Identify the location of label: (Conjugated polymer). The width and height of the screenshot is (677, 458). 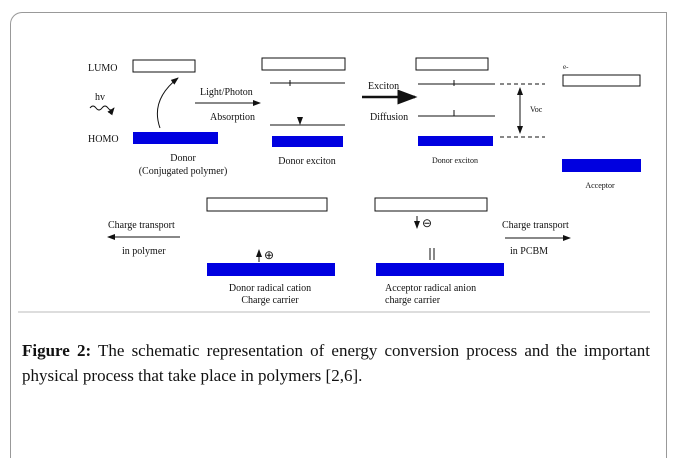
(183, 171).